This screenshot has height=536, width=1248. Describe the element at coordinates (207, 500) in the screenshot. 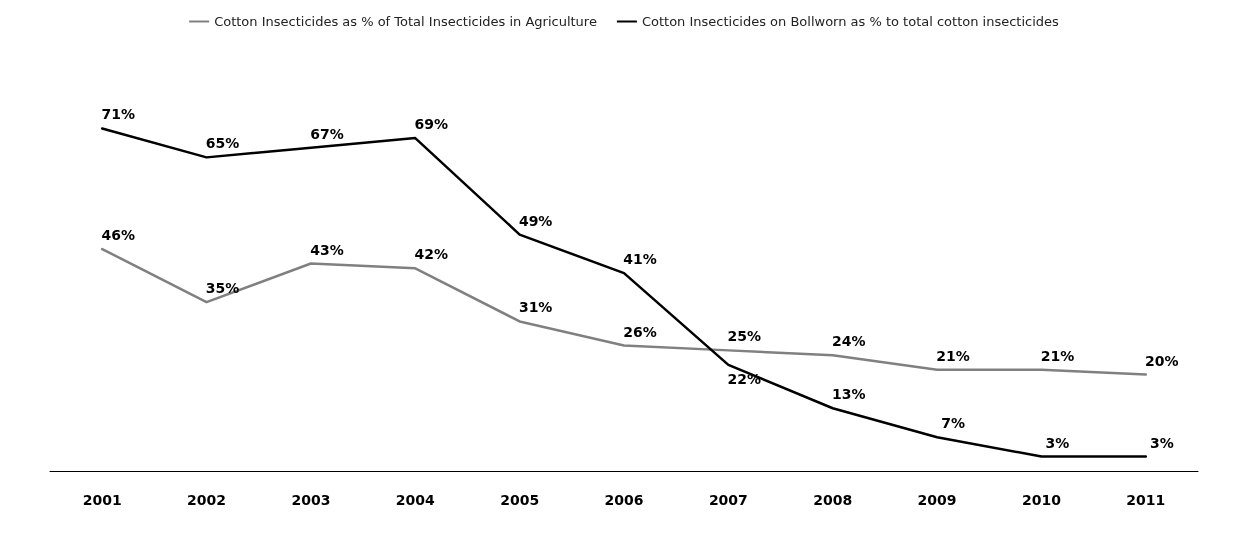

I see `x-tick-label: 2002` at that location.